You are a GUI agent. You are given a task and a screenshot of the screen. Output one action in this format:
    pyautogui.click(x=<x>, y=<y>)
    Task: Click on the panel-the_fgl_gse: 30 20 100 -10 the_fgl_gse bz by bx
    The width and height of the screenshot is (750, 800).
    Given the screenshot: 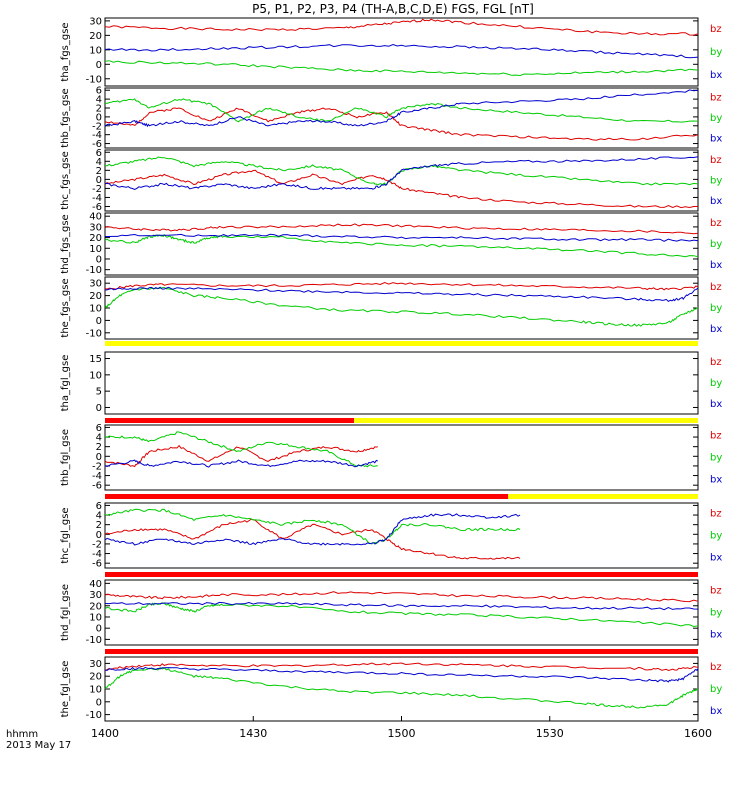 What is the action you would take?
    pyautogui.click(x=391, y=689)
    